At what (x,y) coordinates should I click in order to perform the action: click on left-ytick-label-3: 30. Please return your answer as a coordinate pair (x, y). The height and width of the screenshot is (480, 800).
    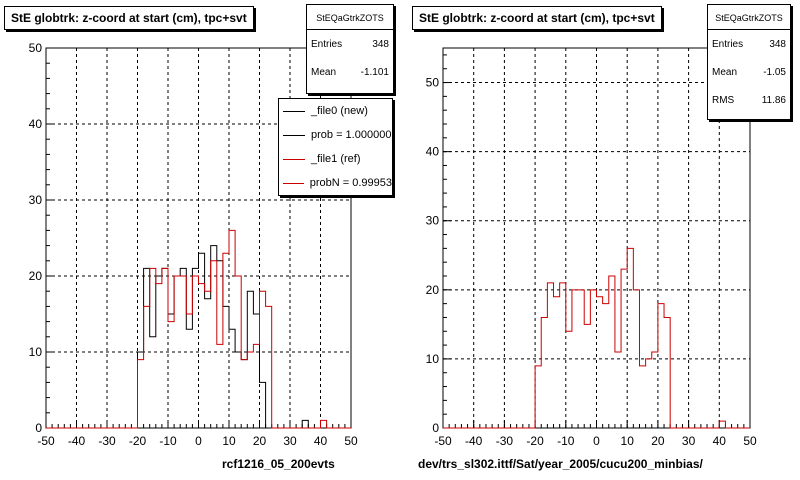
    Looking at the image, I should click on (36, 200).